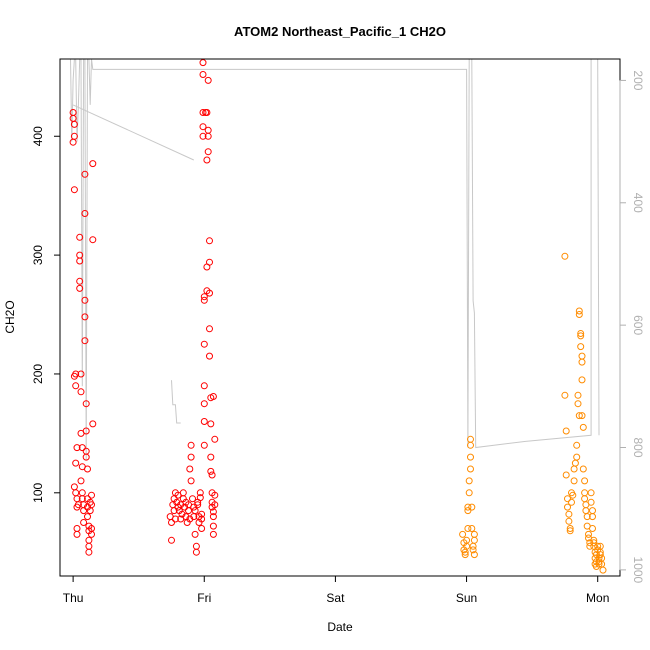 This screenshot has height=650, width=650. Describe the element at coordinates (638, 570) in the screenshot. I see `y2-tick-label-5: 1000` at that location.